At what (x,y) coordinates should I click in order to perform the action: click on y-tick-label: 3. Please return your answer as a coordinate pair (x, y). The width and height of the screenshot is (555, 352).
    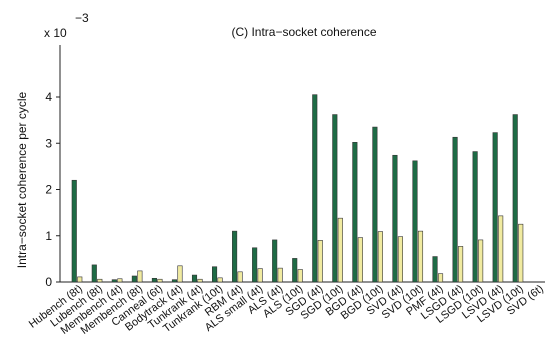
    Looking at the image, I should click on (48, 143).